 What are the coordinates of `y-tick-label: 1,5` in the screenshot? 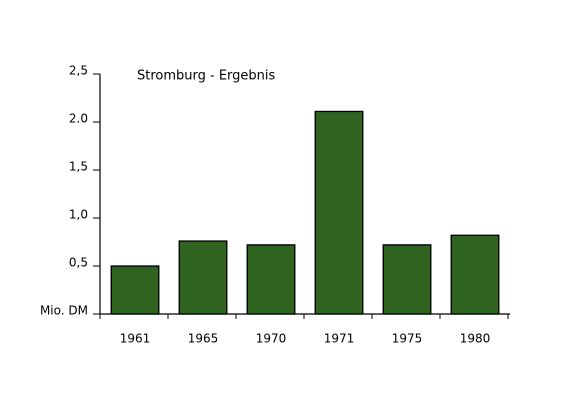 It's located at (78, 167).